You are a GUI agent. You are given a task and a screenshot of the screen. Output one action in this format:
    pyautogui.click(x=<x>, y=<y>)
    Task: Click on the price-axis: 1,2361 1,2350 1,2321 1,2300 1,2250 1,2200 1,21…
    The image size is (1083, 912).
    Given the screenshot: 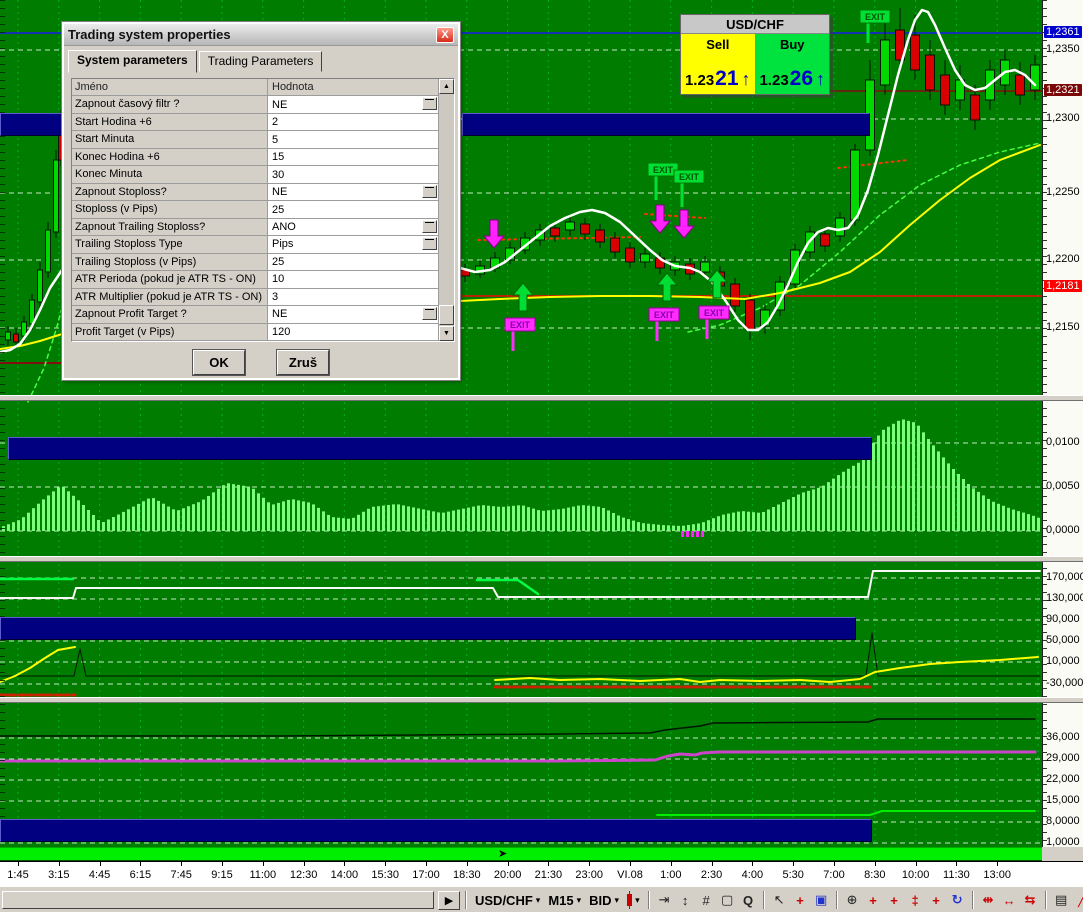 What is the action you would take?
    pyautogui.click(x=1062, y=424)
    